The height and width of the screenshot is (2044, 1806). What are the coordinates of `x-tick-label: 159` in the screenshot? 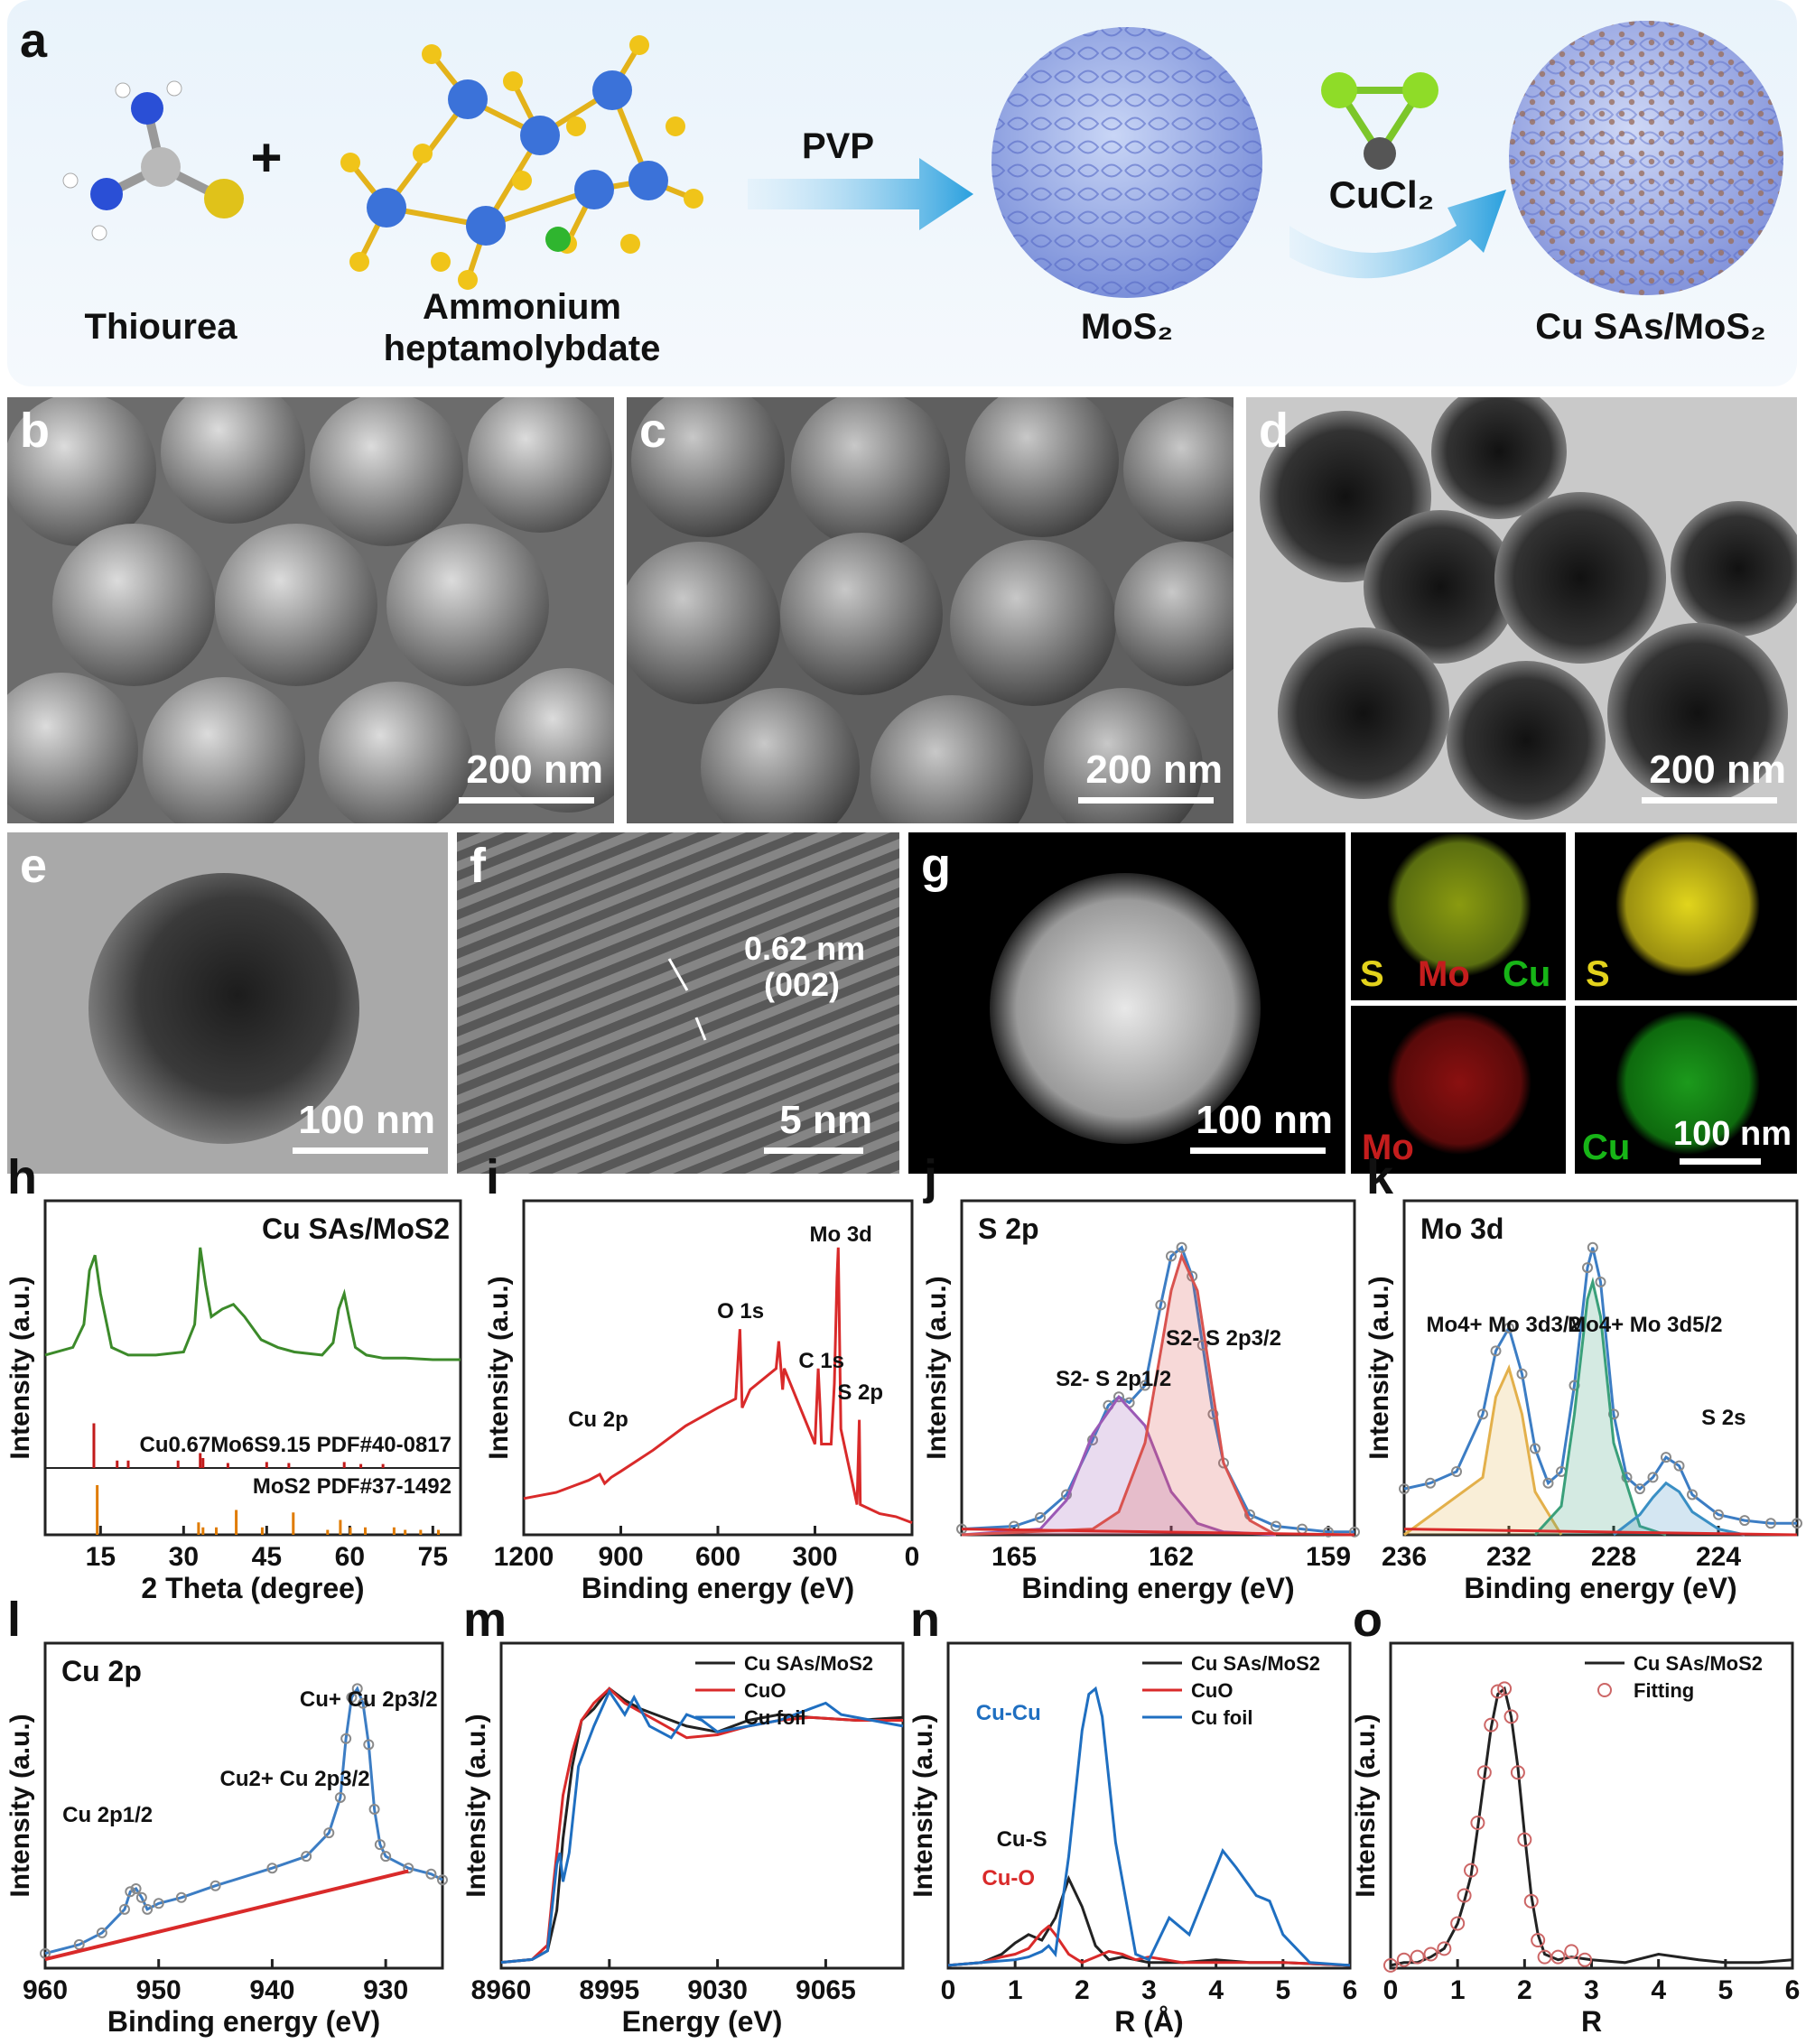 It's located at (1328, 1557).